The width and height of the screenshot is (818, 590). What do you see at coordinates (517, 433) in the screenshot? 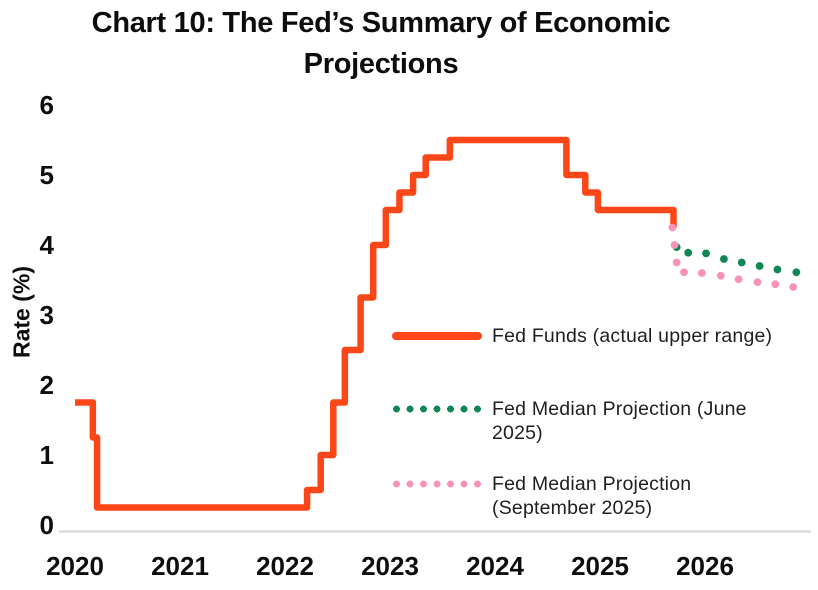
I see `legend-label-line: 2025)` at bounding box center [517, 433].